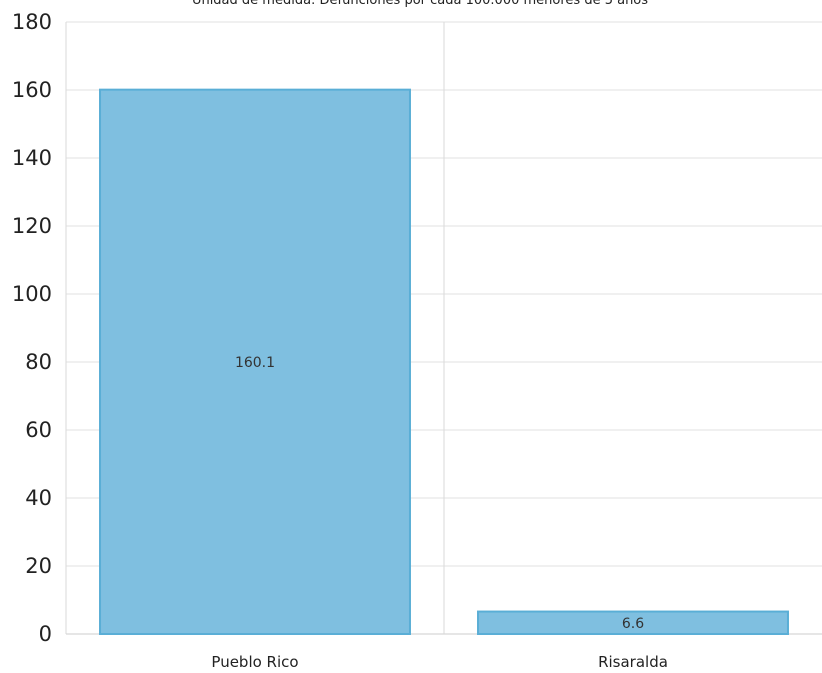 The height and width of the screenshot is (673, 822). I want to click on y-tick-label: 40, so click(38, 498).